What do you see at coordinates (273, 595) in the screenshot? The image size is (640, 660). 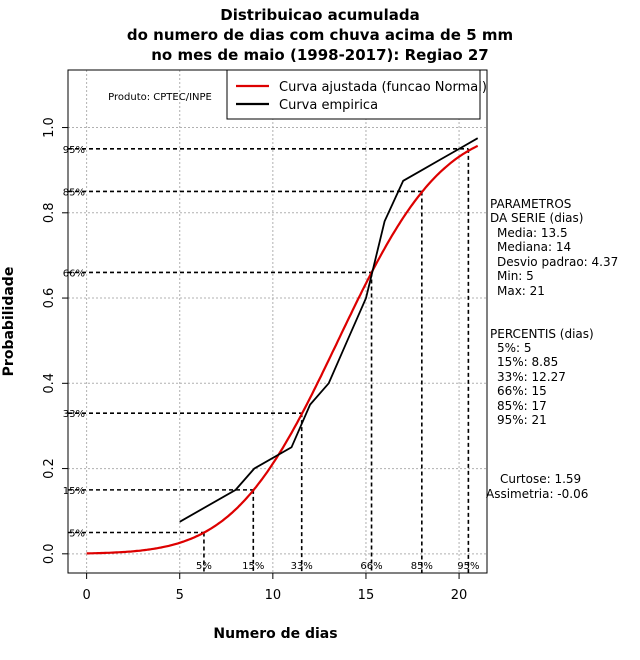 I see `x-tick-label: 10` at bounding box center [273, 595].